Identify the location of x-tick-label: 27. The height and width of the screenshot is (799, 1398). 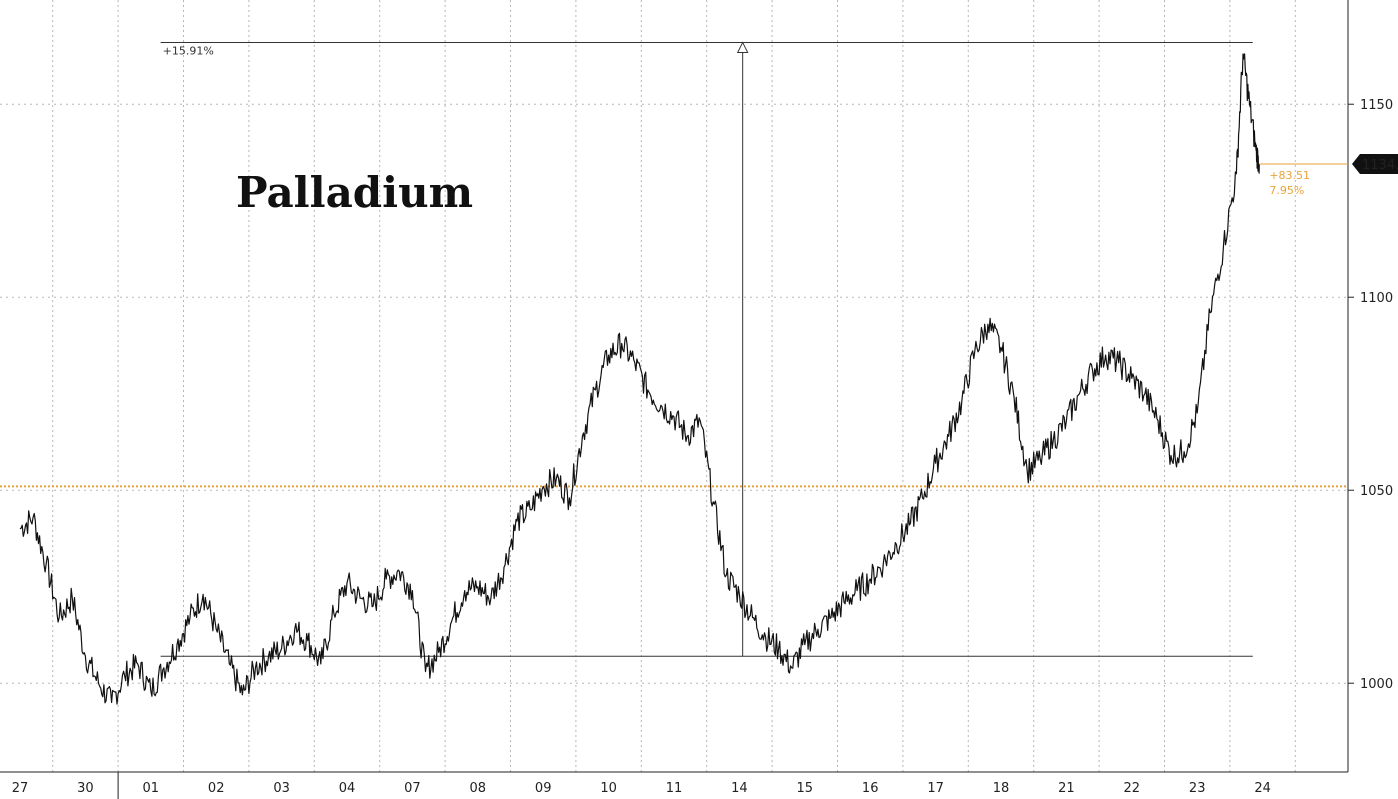
(20, 788).